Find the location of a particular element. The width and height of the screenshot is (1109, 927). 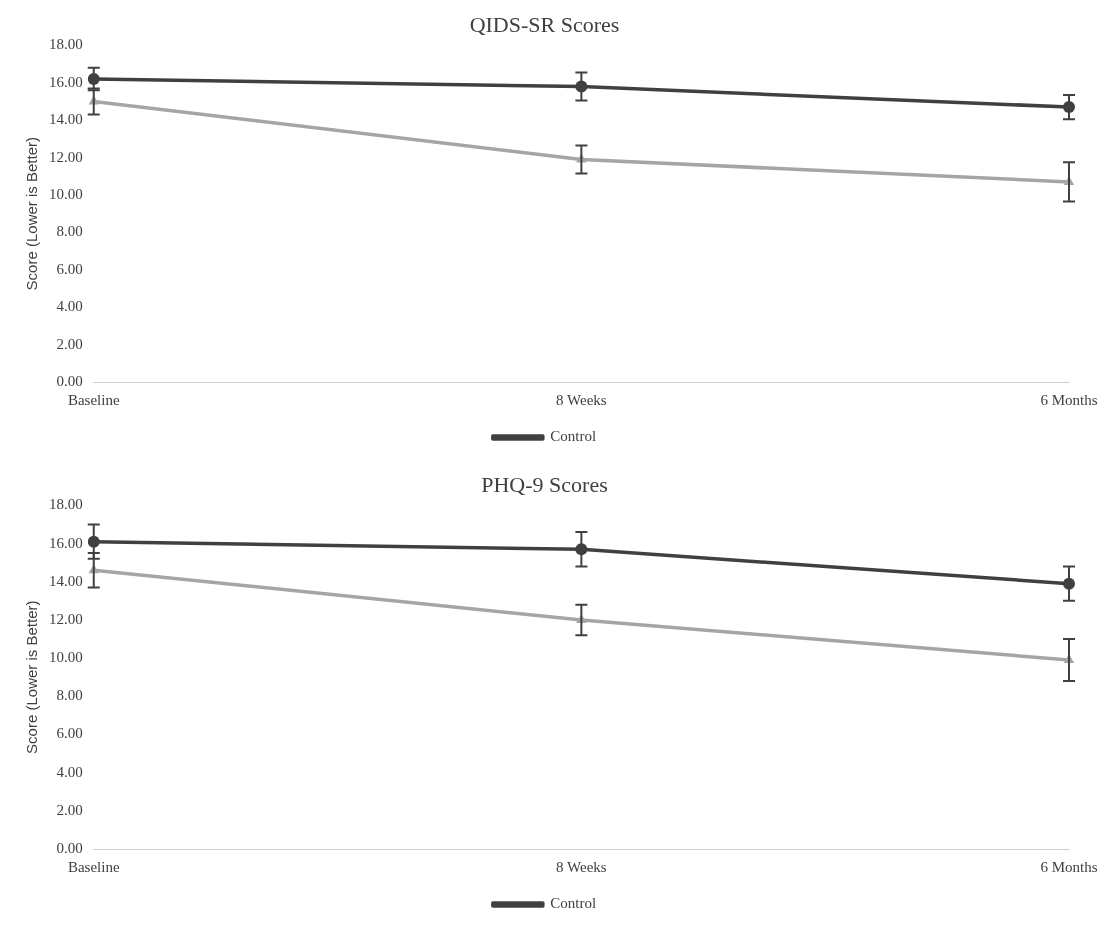

chart-title: QIDS-SR Scores is located at coordinates (544, 24).